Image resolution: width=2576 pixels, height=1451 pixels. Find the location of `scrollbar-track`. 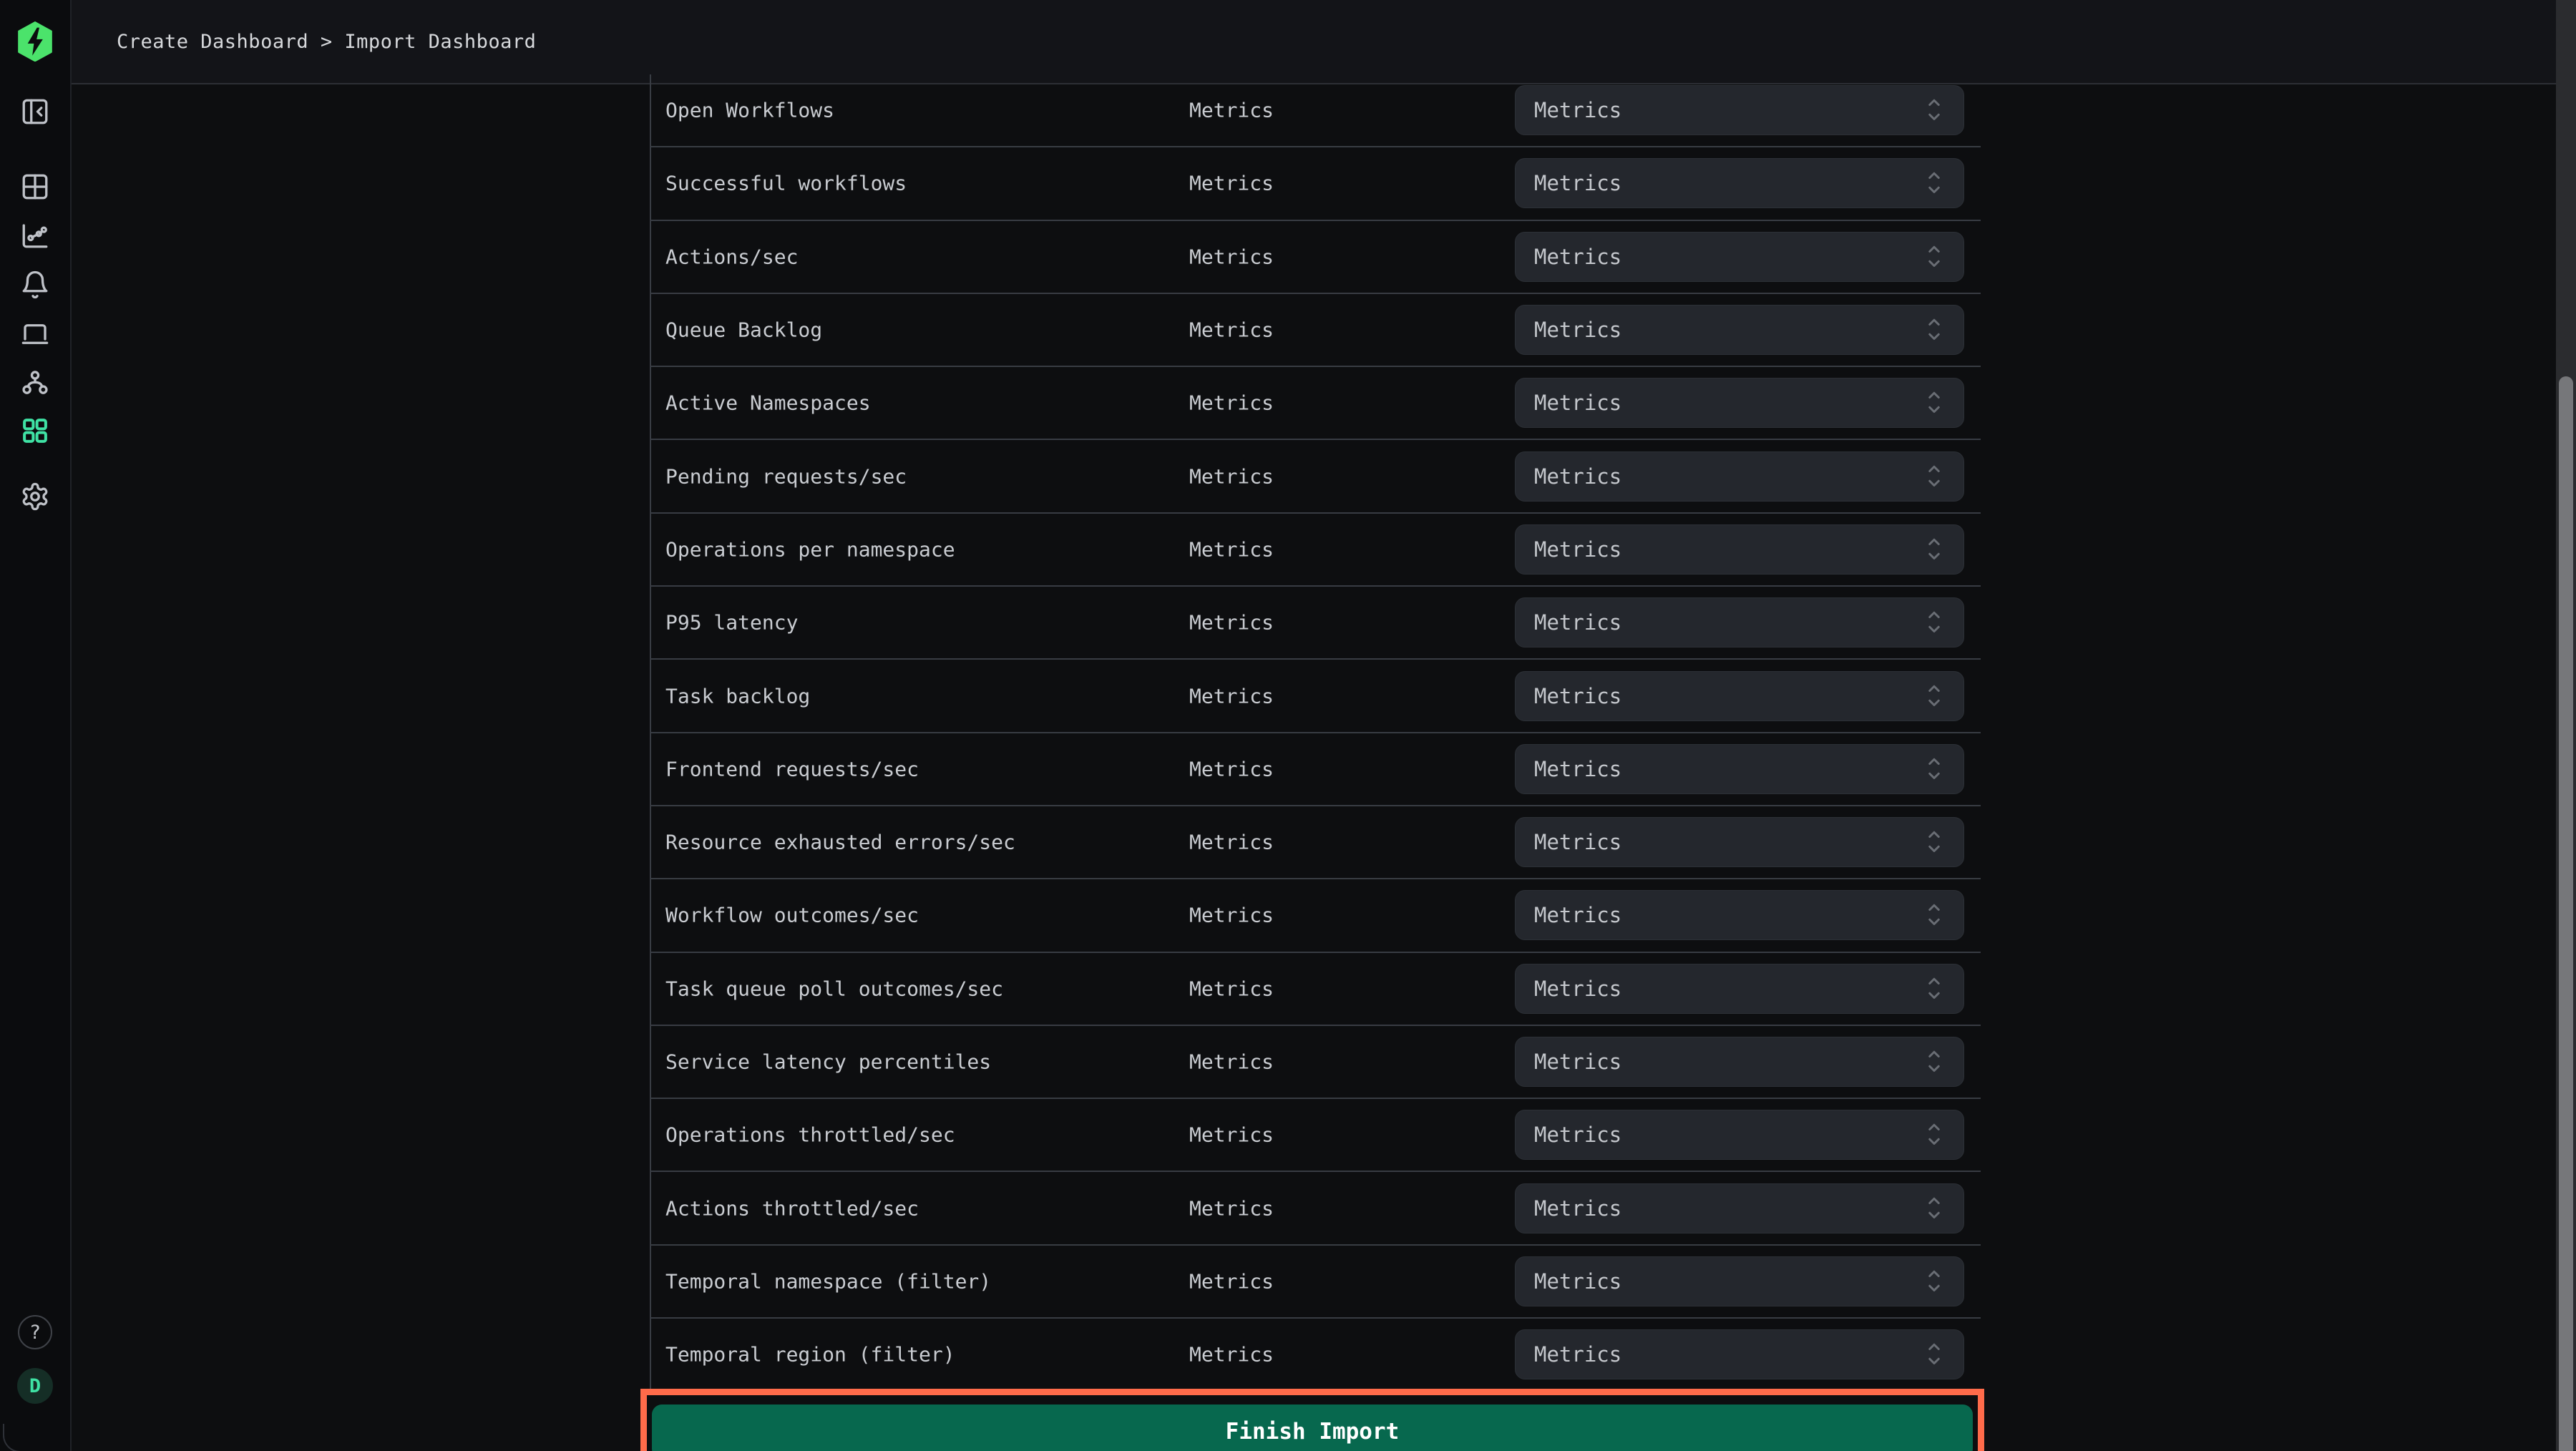

scrollbar-track is located at coordinates (2566, 725).